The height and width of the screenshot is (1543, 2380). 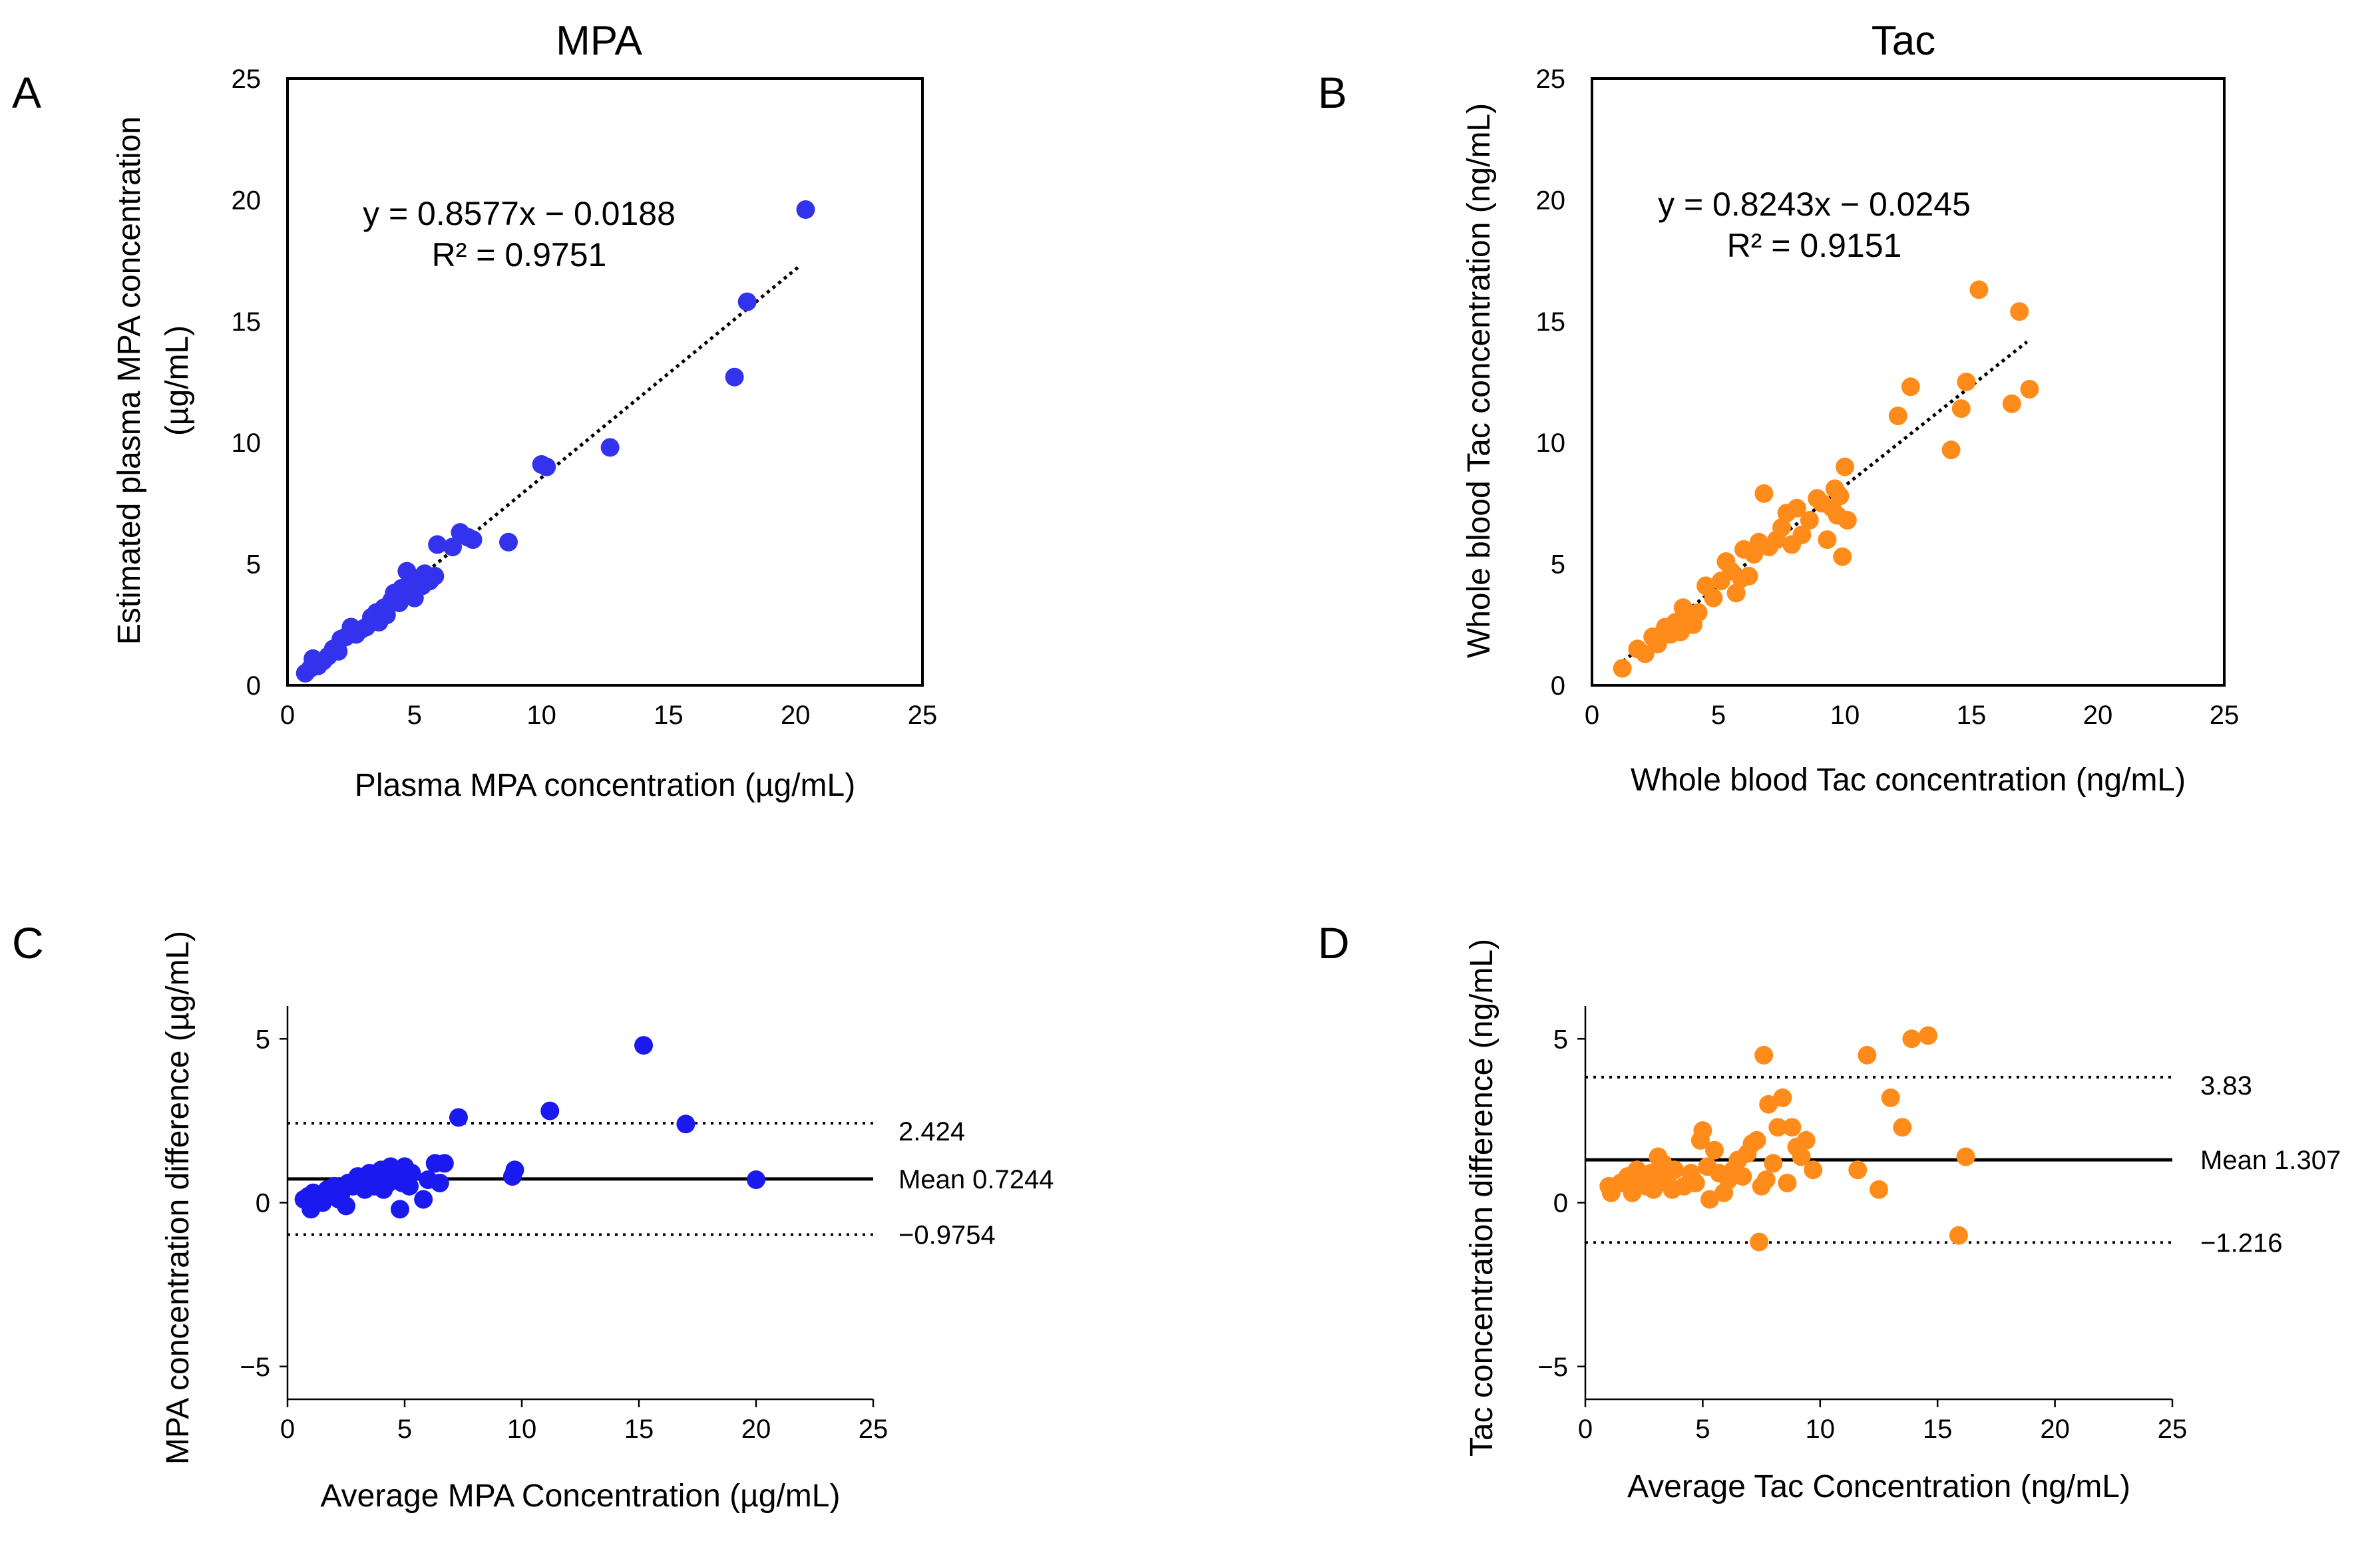 I want to click on upper-loa-label: 3.83, so click(x=2226, y=1086).